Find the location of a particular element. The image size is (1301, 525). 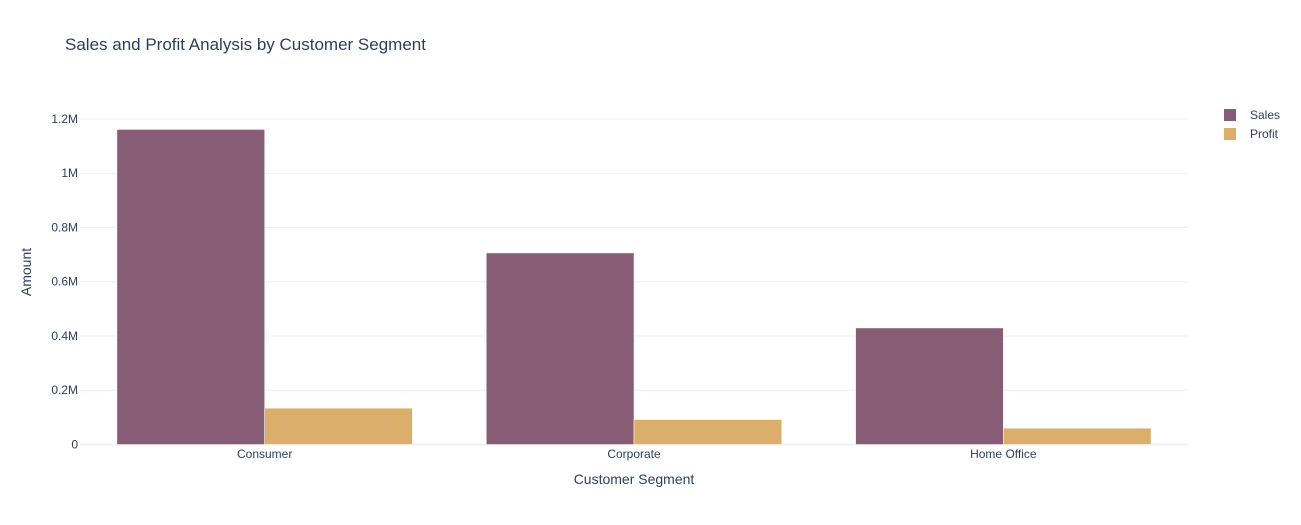

bar-sales-home-office is located at coordinates (929, 386).